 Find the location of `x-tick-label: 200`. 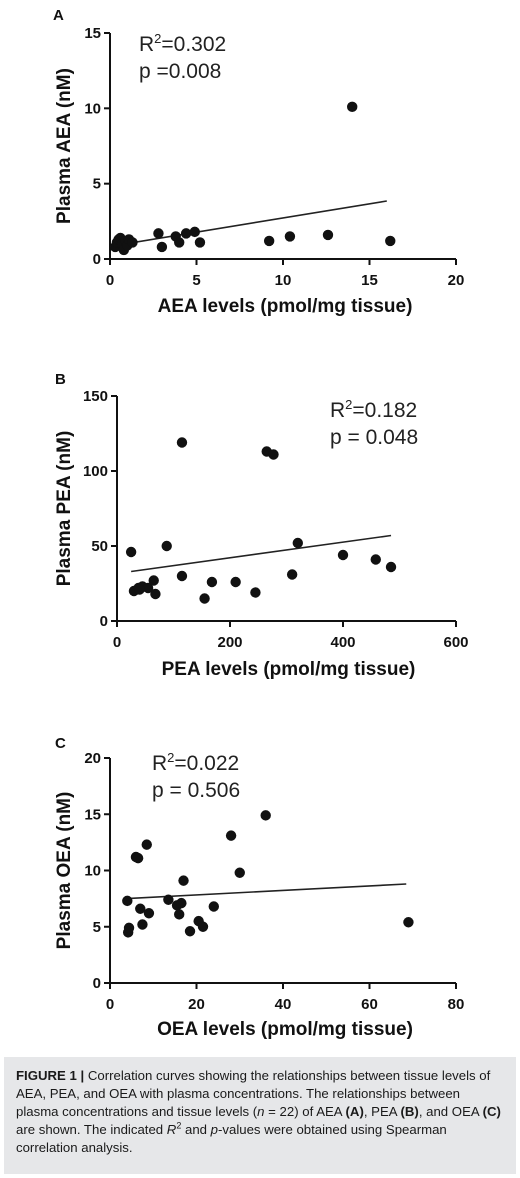

x-tick-label: 200 is located at coordinates (229, 642).